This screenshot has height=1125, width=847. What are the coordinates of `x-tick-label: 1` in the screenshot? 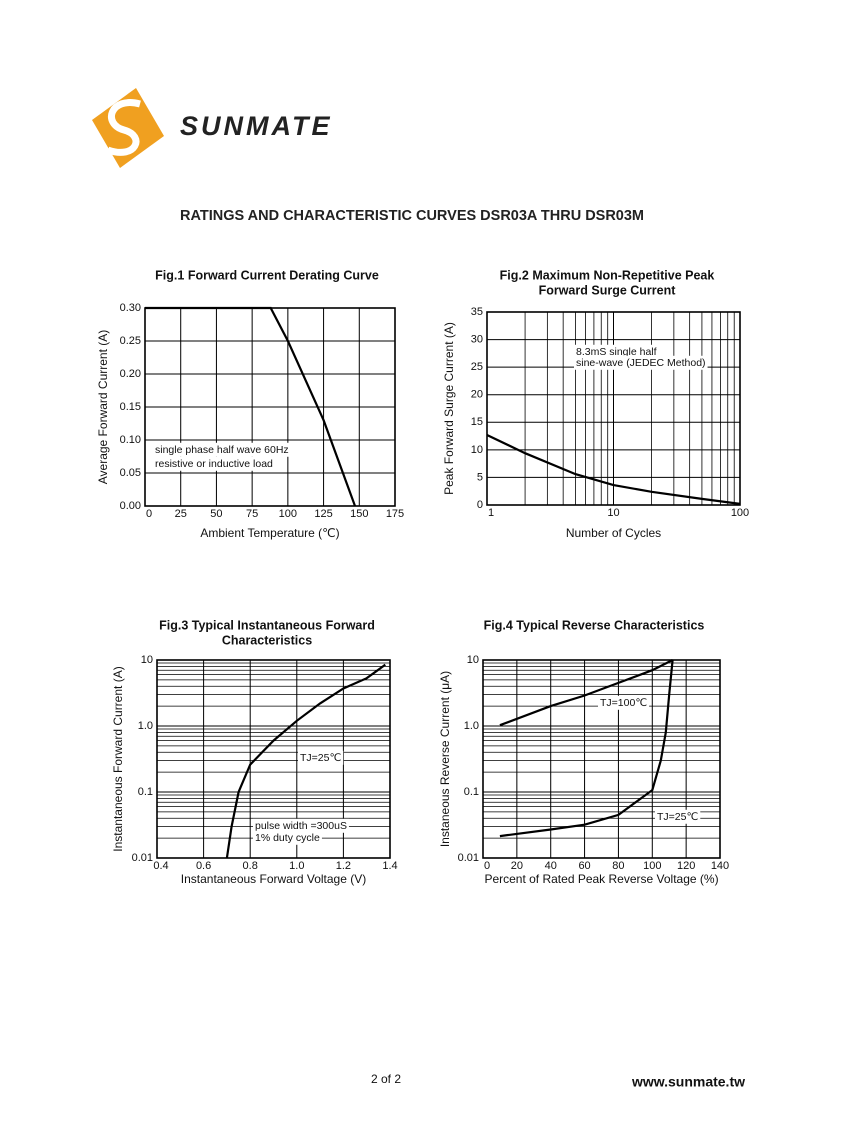 It's located at (491, 513).